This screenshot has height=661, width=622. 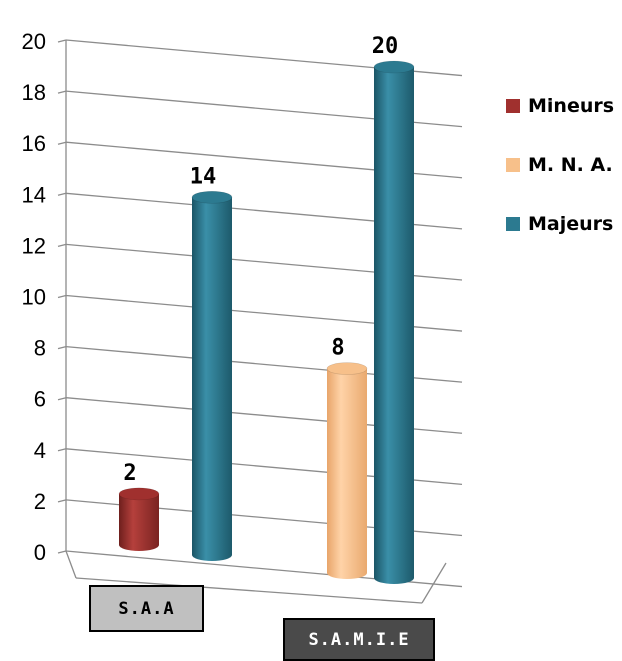 I want to click on floor-edge-front, so click(x=249, y=590).